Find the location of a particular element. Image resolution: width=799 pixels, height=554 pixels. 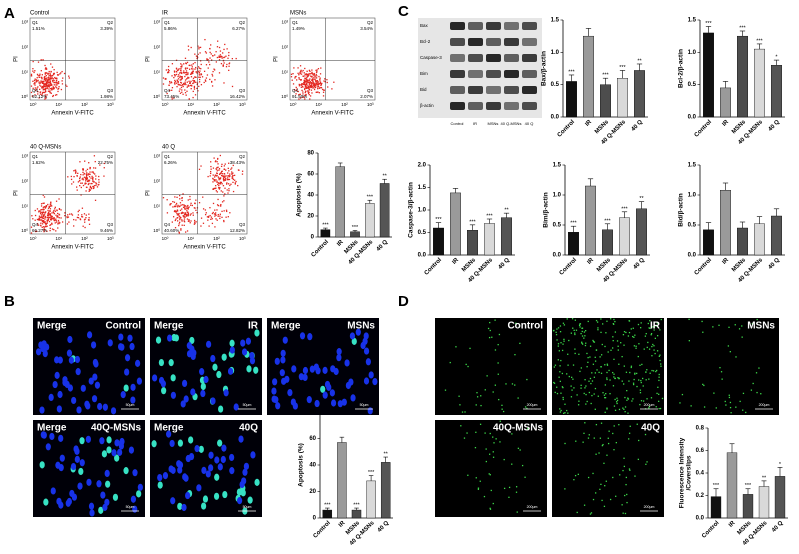

tunel-nucleus is located at coordinates (219, 374).